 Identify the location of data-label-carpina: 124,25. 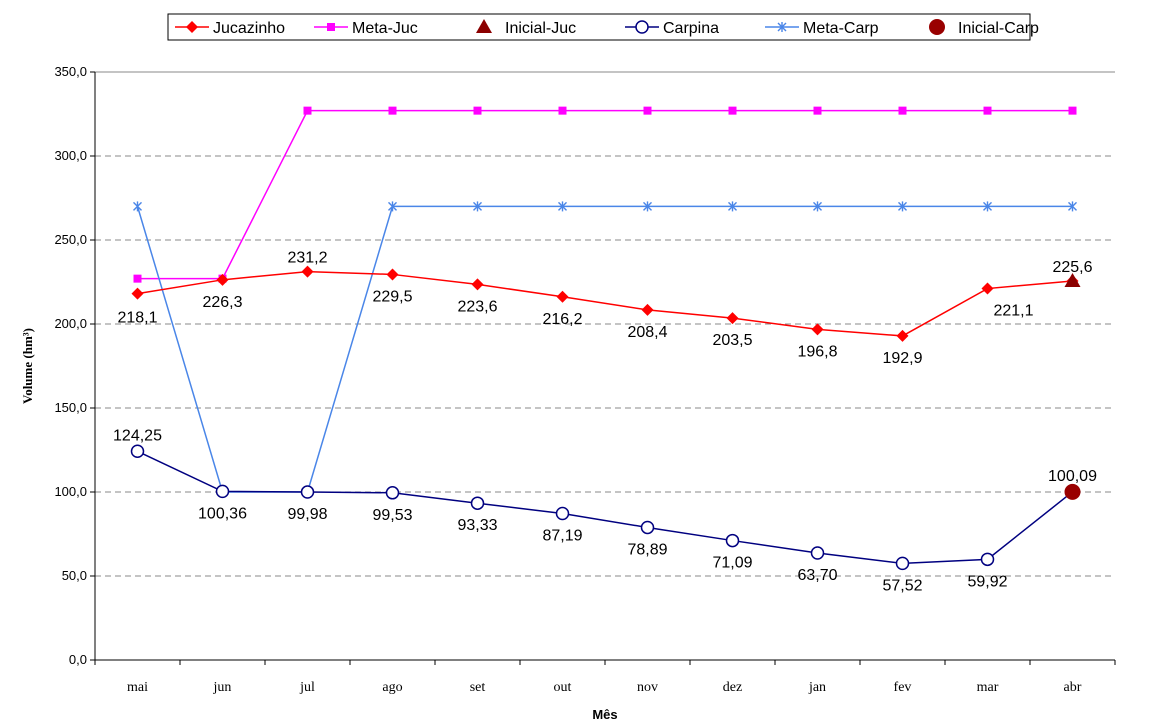
(137, 435).